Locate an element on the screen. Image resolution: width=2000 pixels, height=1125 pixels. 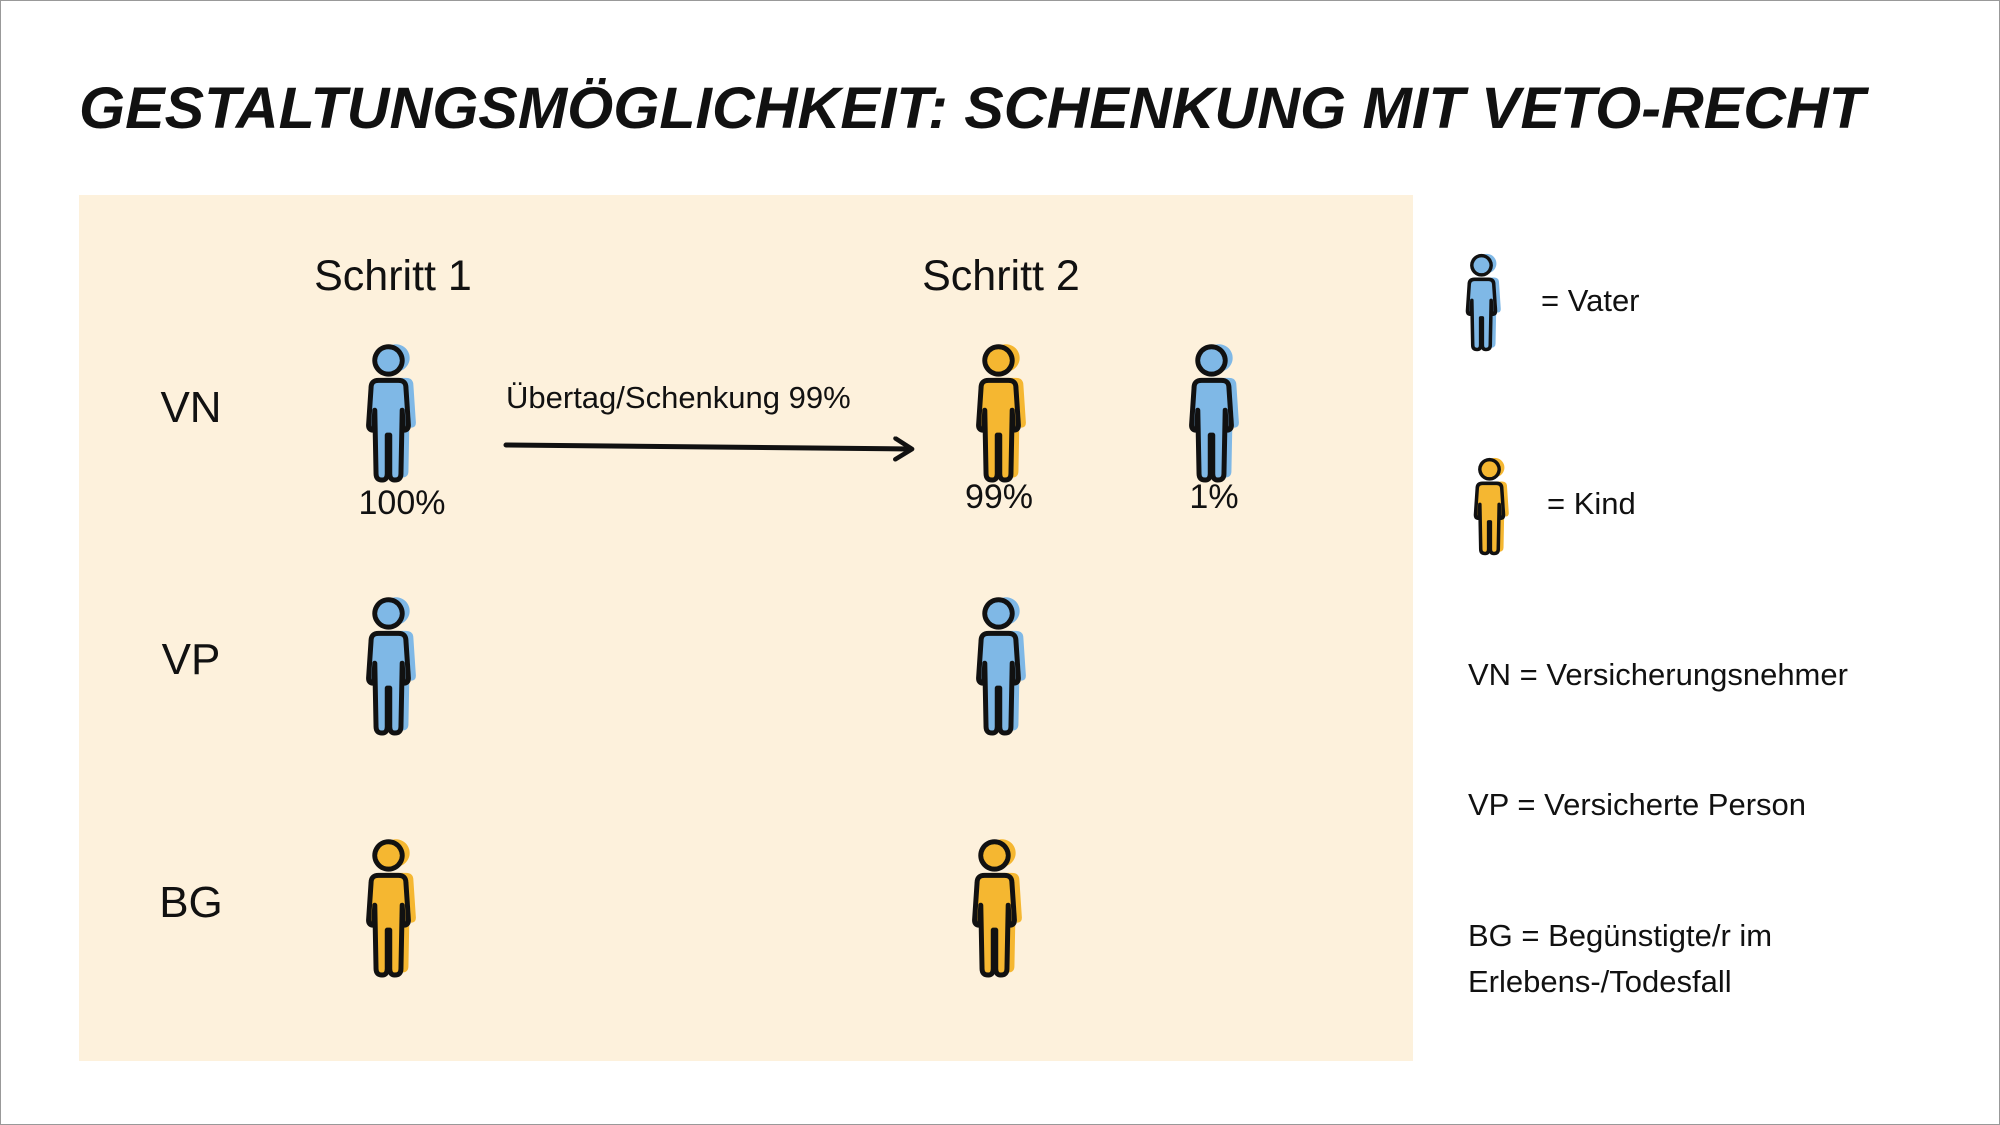
legend-note: VN = Versicherungsnehmer is located at coordinates (1658, 674).